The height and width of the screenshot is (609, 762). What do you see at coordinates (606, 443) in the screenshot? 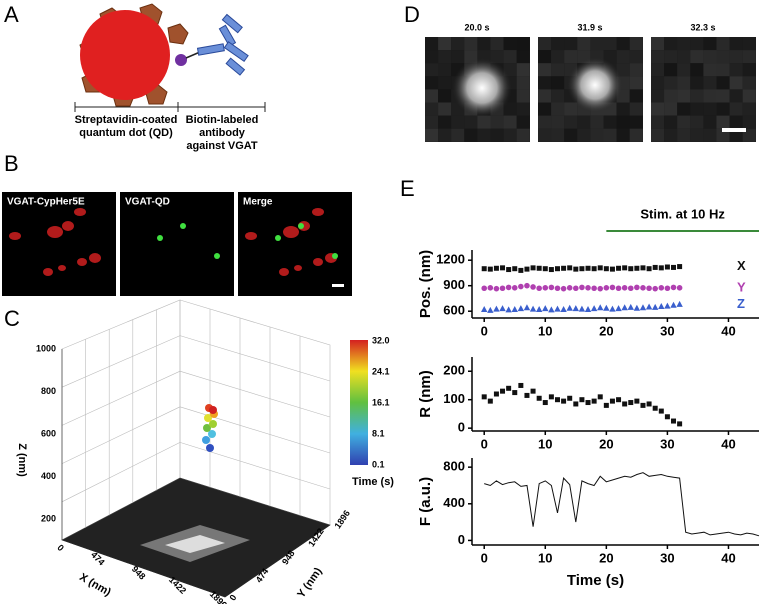
I see `x-tick-label: 20` at bounding box center [606, 443].